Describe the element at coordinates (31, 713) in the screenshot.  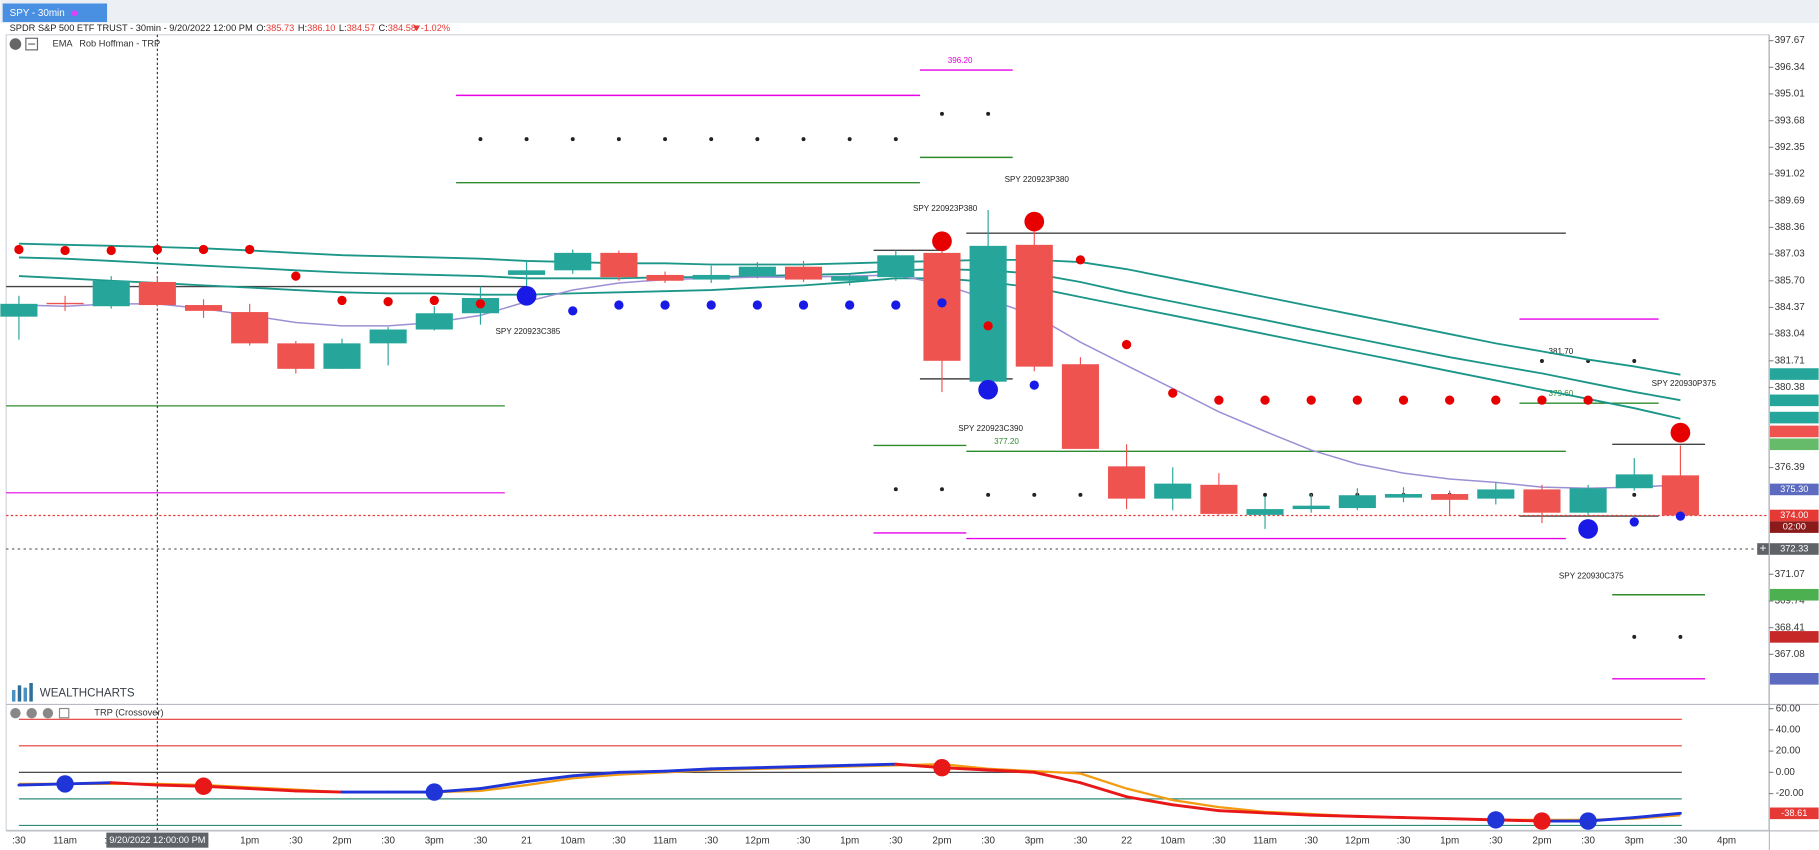
I see `pane-hide-button` at that location.